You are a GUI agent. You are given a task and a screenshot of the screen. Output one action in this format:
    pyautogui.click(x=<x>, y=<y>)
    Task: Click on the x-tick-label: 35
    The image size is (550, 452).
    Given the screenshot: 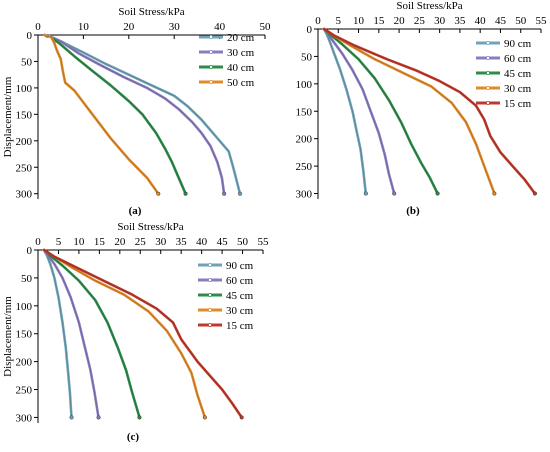 What is the action you would take?
    pyautogui.click(x=460, y=21)
    